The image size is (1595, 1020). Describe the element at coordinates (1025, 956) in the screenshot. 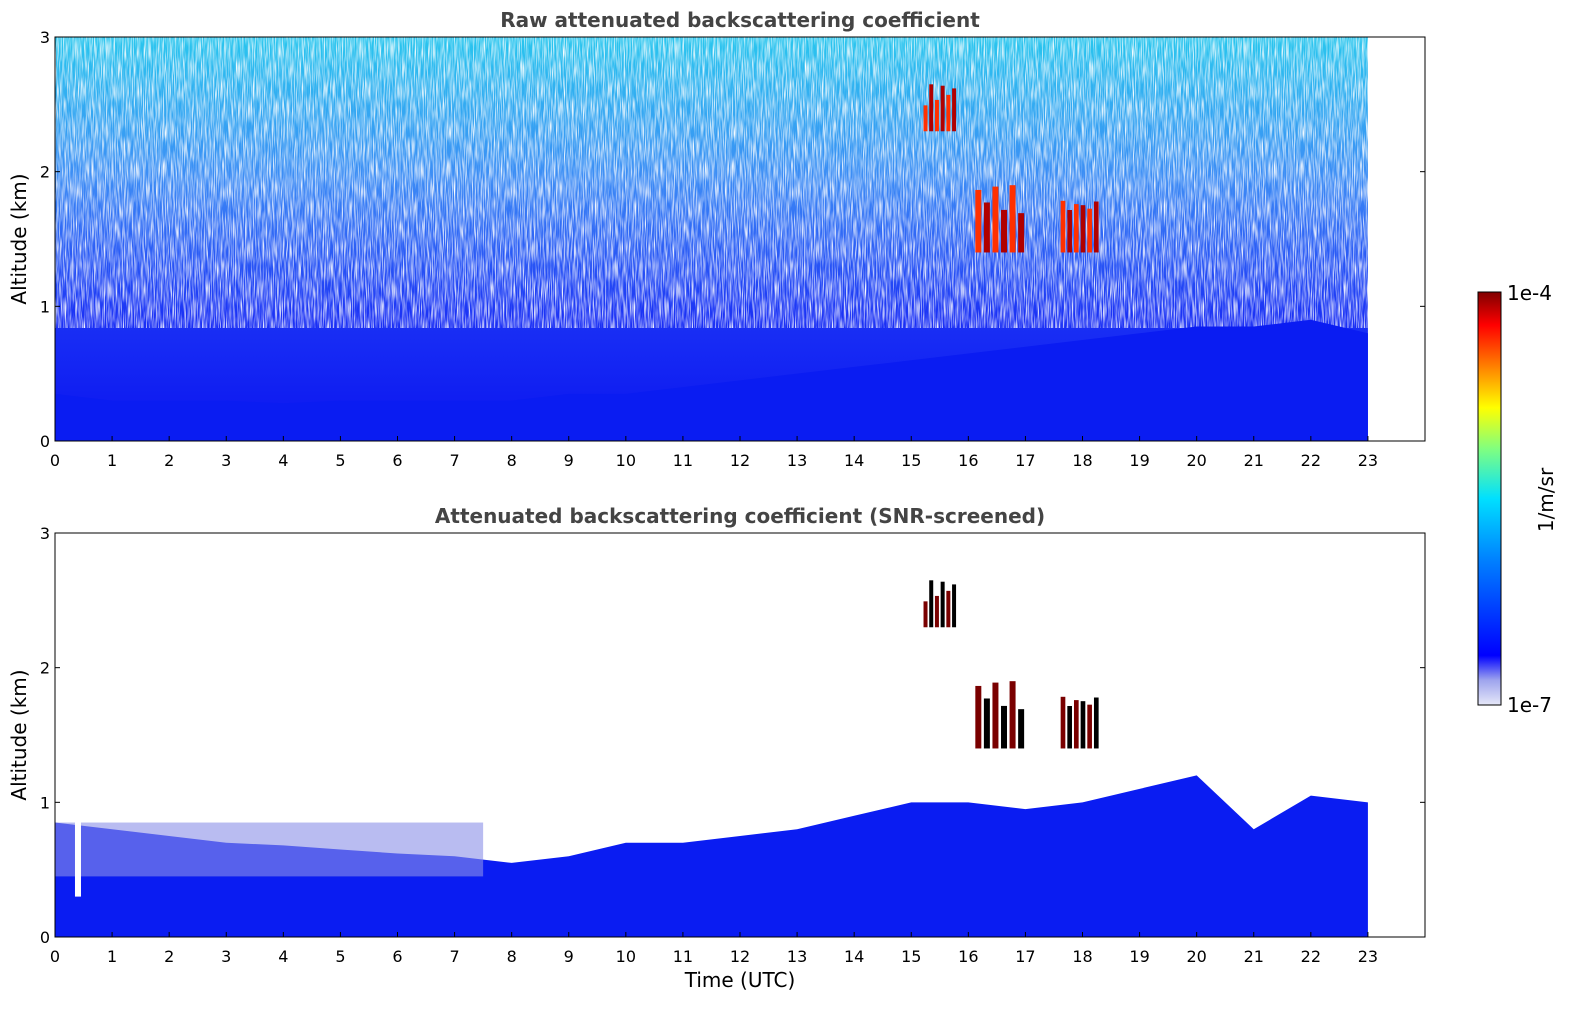

I see `x-tick-label: 17` at that location.